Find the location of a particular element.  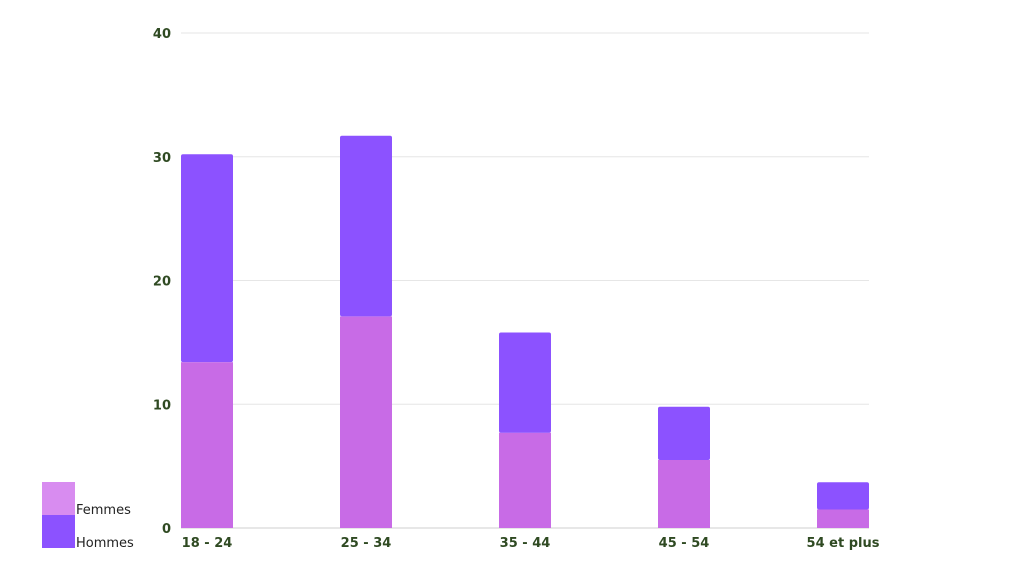

x-tick-label: 25 - 34 is located at coordinates (366, 543).